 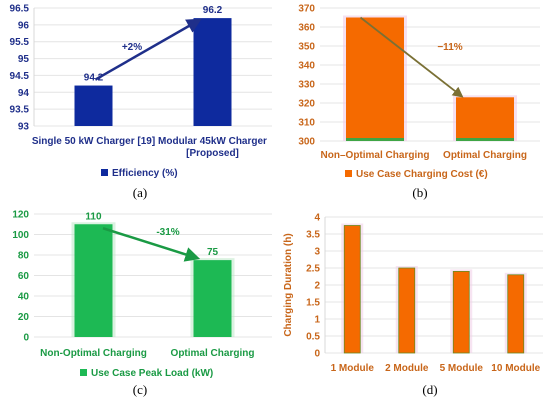 I want to click on category-label: 2 Module, so click(x=407, y=368).